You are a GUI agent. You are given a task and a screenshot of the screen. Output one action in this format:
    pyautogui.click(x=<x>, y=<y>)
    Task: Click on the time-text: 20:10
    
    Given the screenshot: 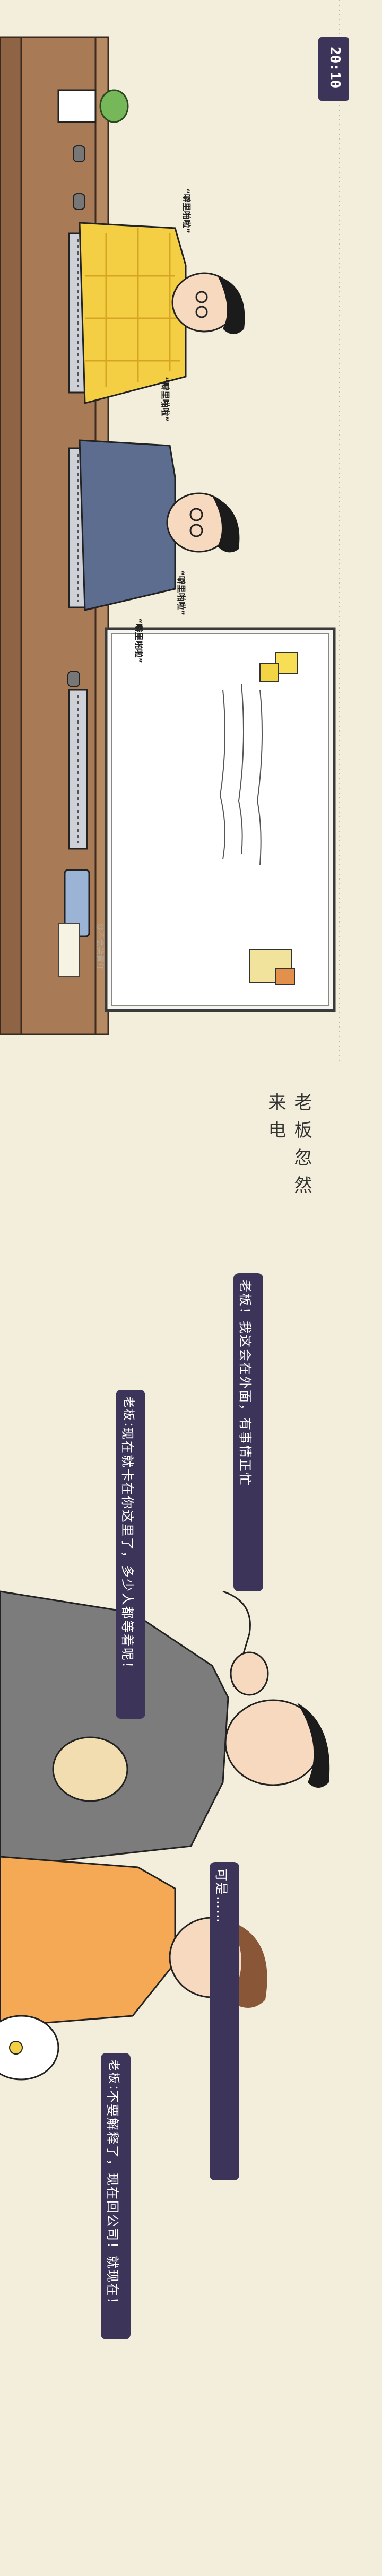 What is the action you would take?
    pyautogui.click(x=335, y=68)
    